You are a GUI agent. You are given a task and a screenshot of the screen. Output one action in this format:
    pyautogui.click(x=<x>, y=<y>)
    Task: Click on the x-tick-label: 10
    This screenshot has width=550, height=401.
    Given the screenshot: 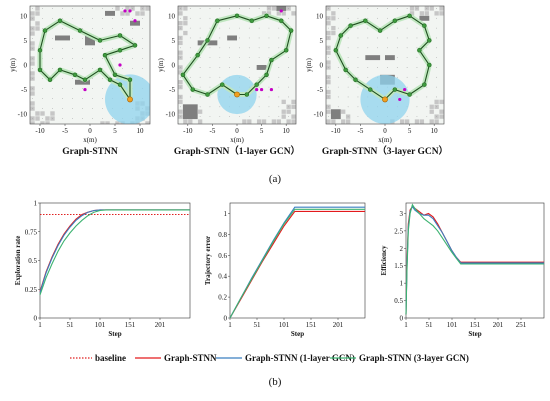 What is the action you would take?
    pyautogui.click(x=287, y=131)
    